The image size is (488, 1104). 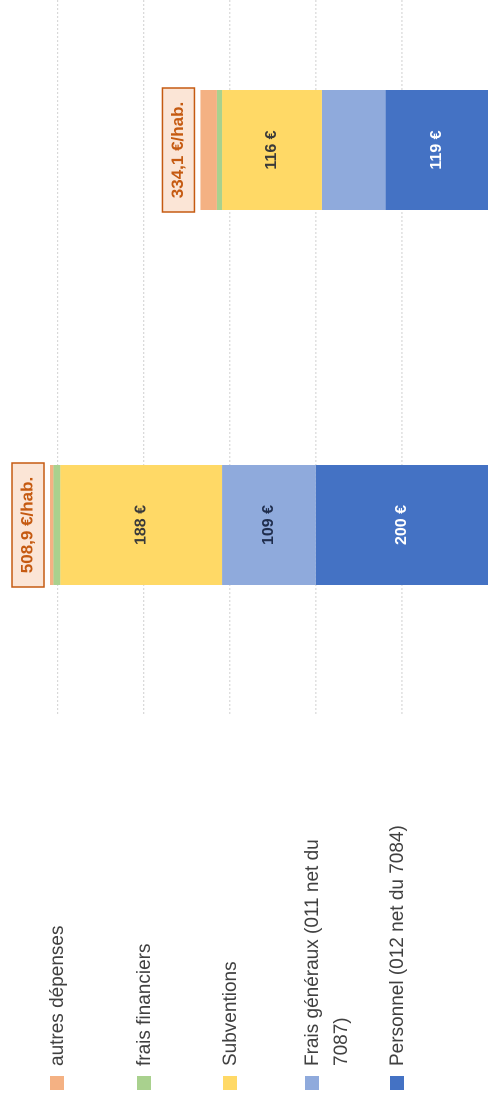 I want to click on legend-entry: Personnel (012 net du 7084), so click(x=397, y=953).